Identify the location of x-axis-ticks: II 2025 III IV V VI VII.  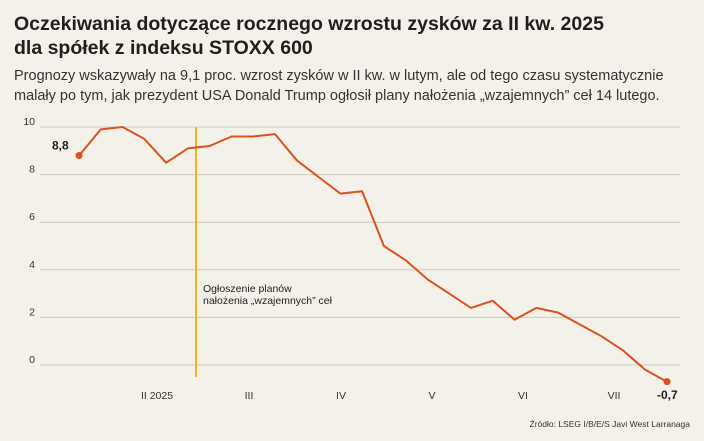
(380, 396).